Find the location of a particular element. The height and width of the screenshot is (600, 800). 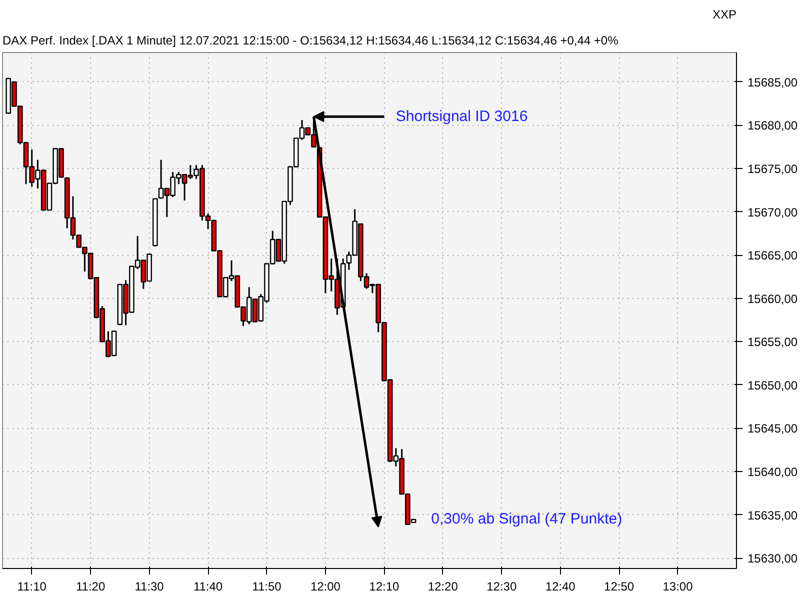

y-tick-label: 15660,00 is located at coordinates (773, 299).